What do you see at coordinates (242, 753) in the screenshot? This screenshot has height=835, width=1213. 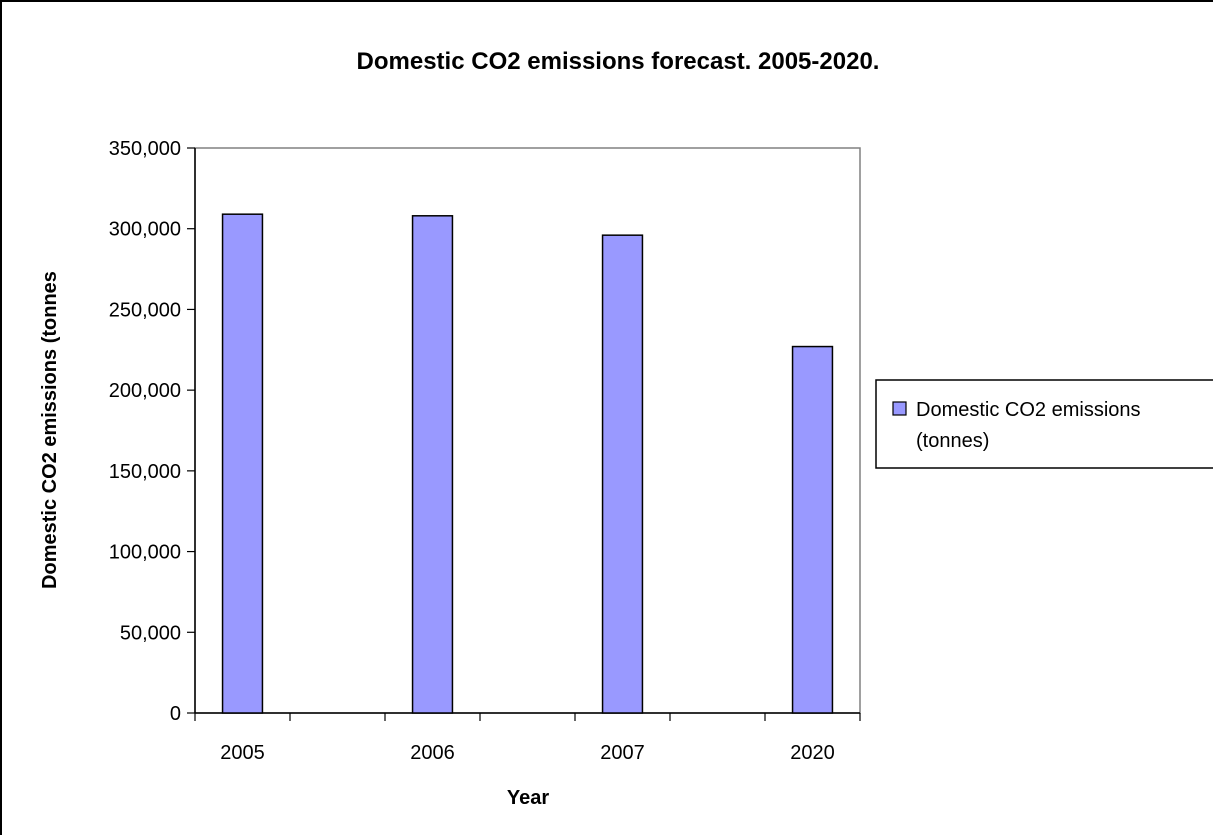 I see `x-tick-label: 2005` at bounding box center [242, 753].